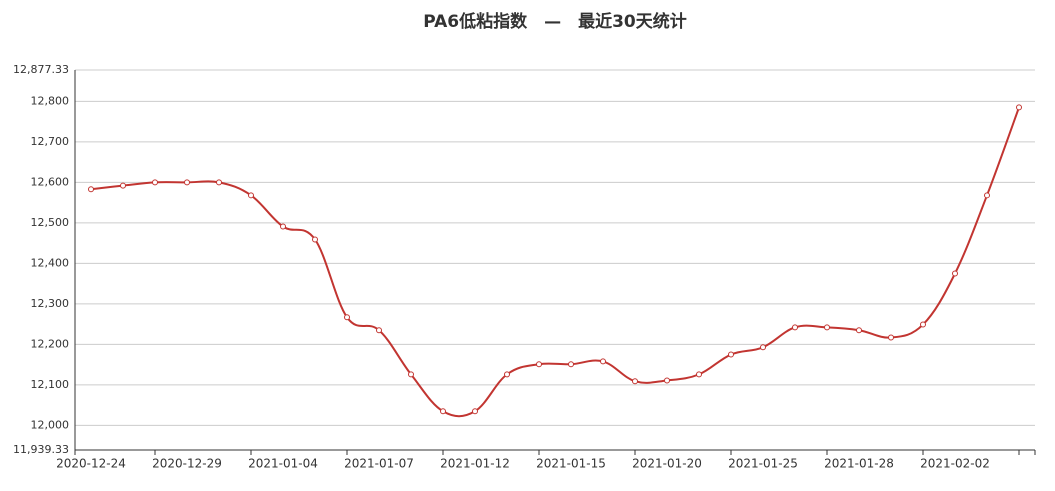 The width and height of the screenshot is (1055, 491). What do you see at coordinates (859, 464) in the screenshot?
I see `x-tick-label: 2021-01-28` at bounding box center [859, 464].